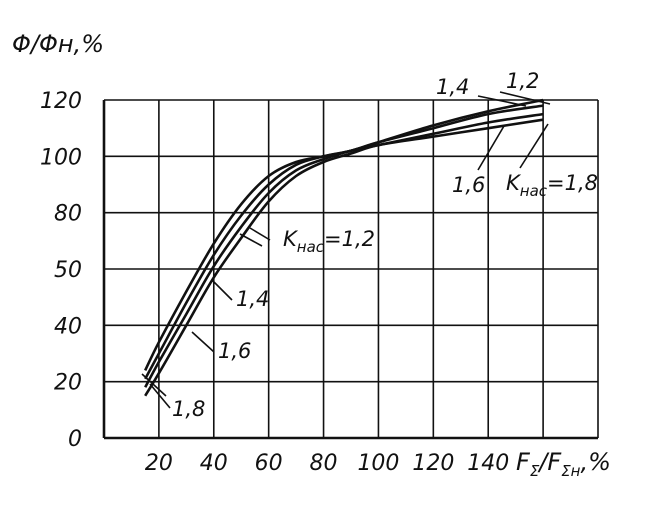 The height and width of the screenshot is (510, 661). I want to click on k-label-main: Kнас=1,2, so click(329, 241).